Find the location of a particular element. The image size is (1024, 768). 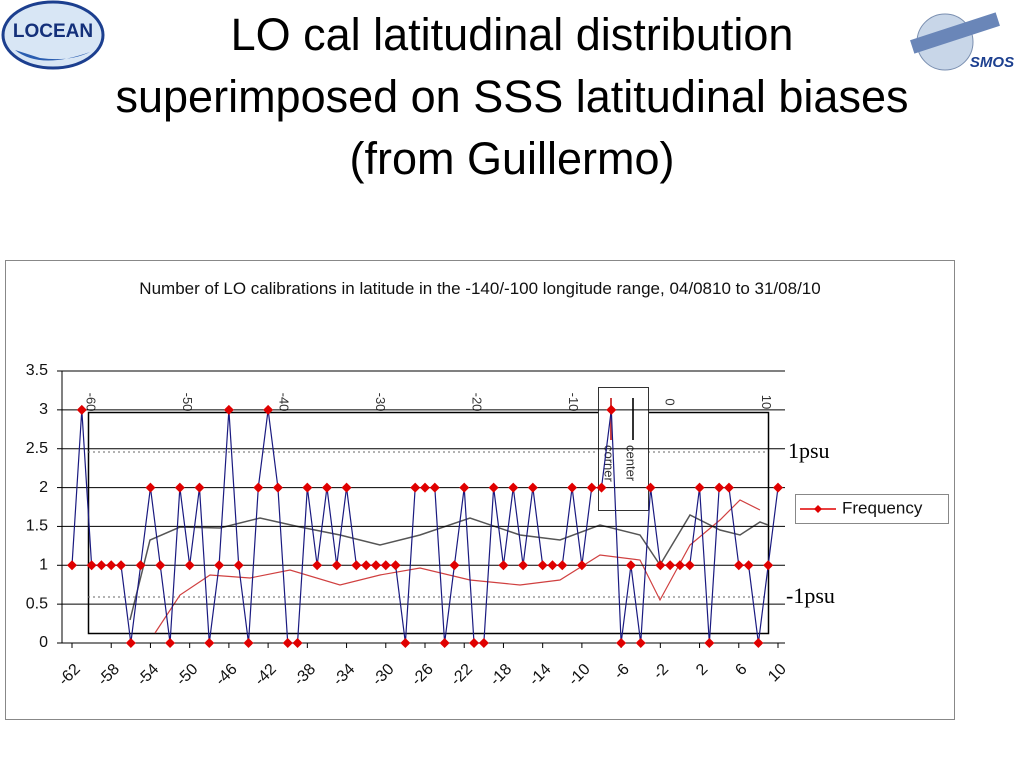

y-tick-label: 1.5 is located at coordinates (37, 526).